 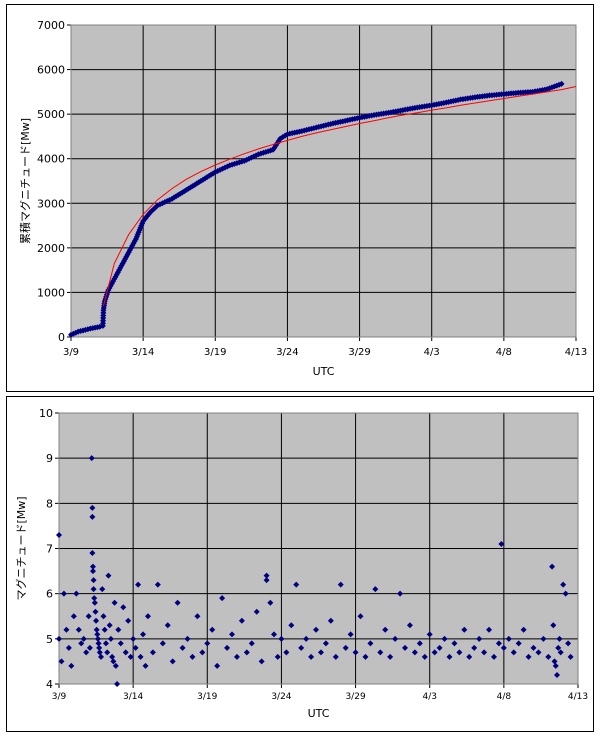 What do you see at coordinates (61, 337) in the screenshot?
I see `y-tick-label: 0` at bounding box center [61, 337].